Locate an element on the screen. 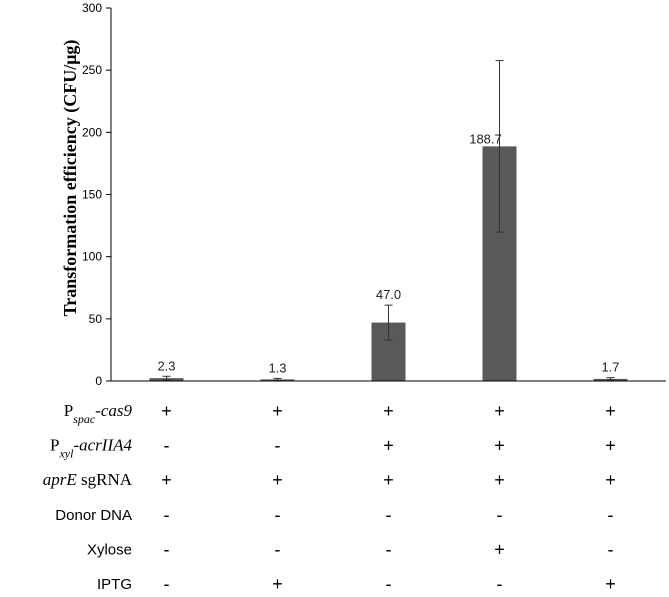 The width and height of the screenshot is (669, 597). data-label: 188.7 is located at coordinates (485, 138).